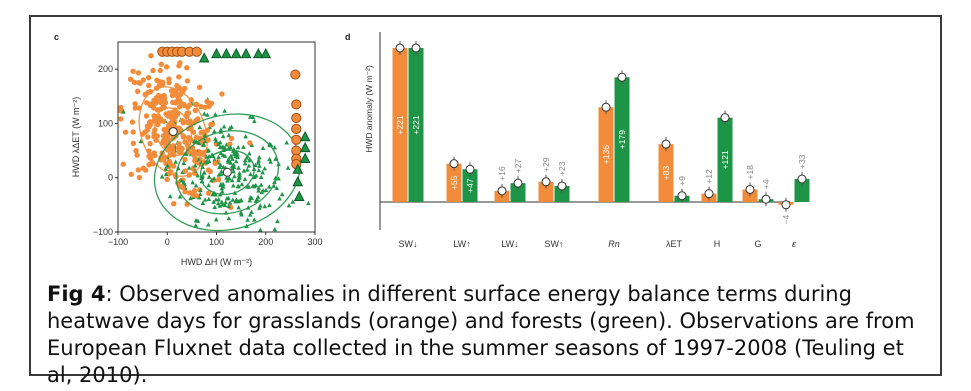 The width and height of the screenshot is (971, 391). I want to click on bar-y-axis-label: HWD anomaly (W m⁻²), so click(369, 109).